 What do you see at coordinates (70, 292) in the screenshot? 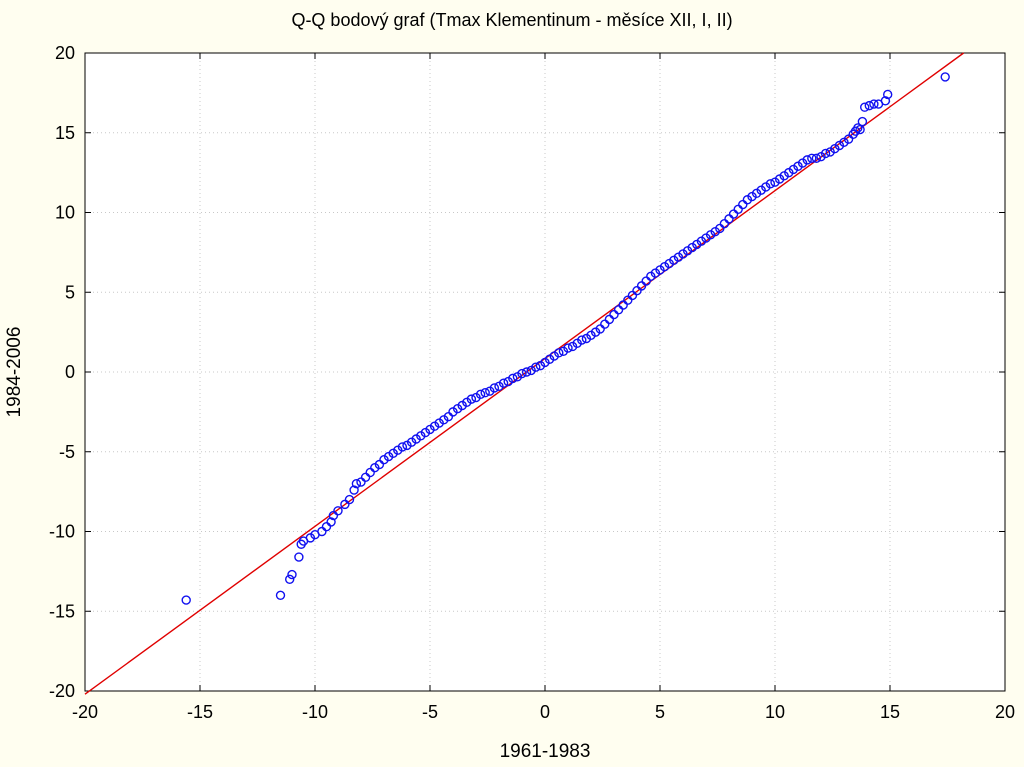
I see `y-tick-label: 5` at bounding box center [70, 292].